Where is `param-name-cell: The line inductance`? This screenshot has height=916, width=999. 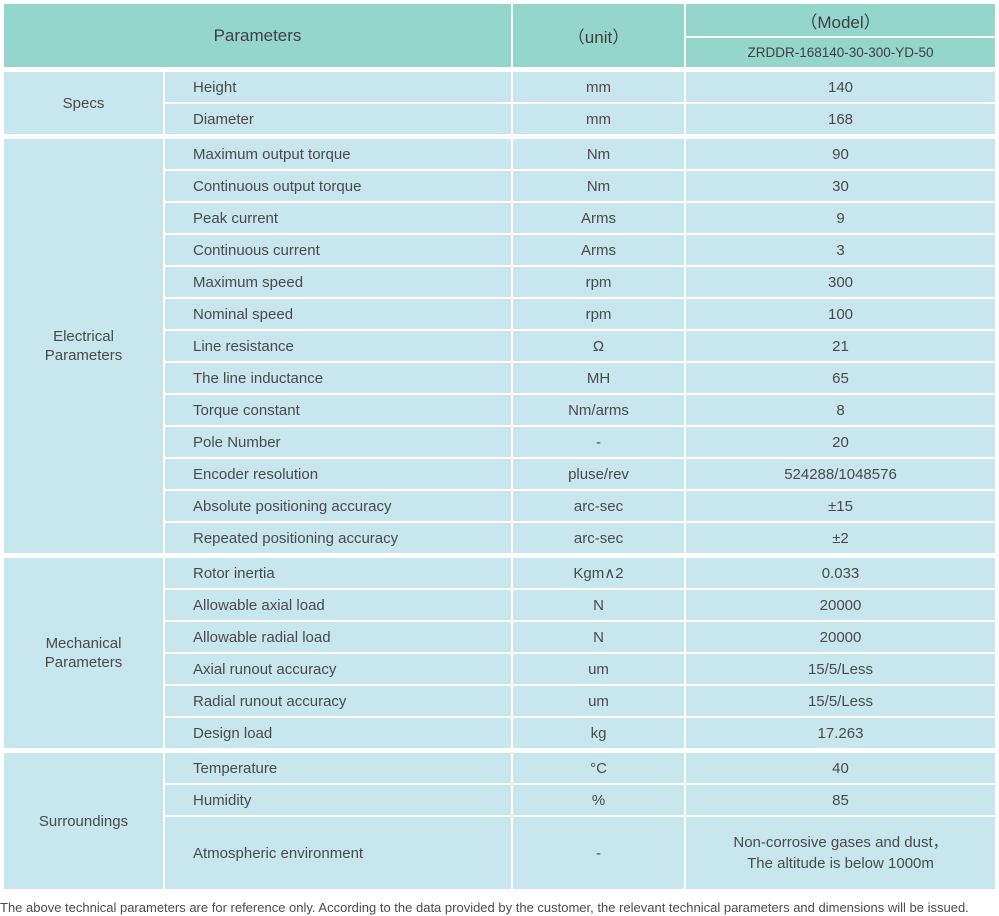 param-name-cell: The line inductance is located at coordinates (337, 377).